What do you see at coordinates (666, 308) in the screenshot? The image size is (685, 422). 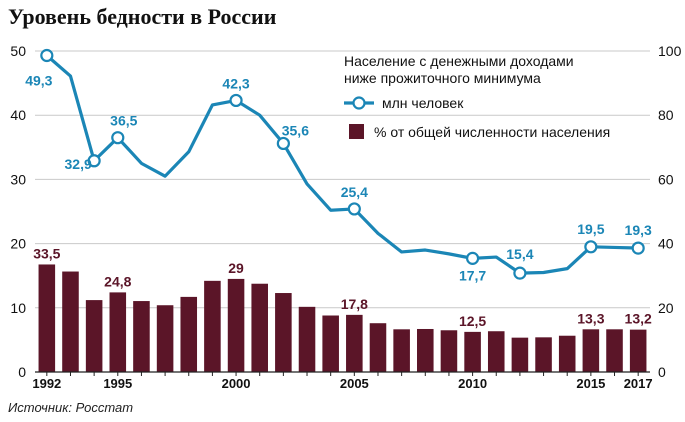 I see `y-right-tick-label: 20` at bounding box center [666, 308].